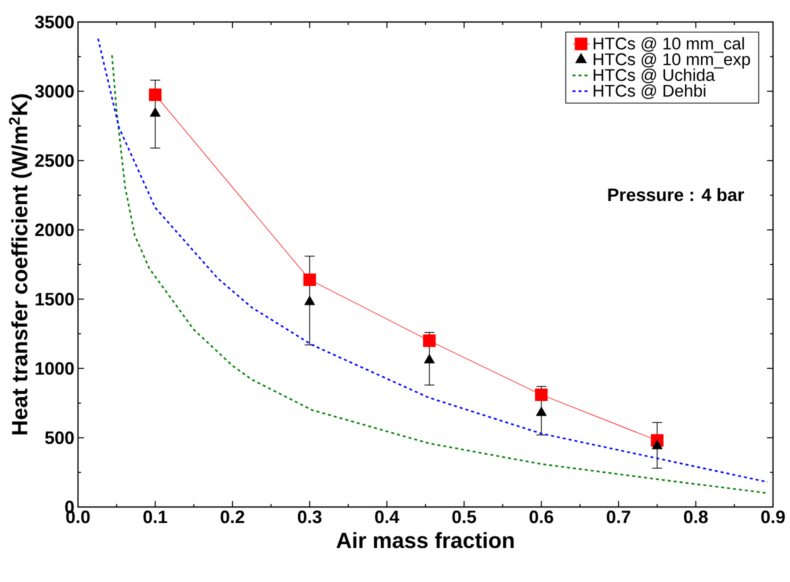 This screenshot has width=790, height=582. I want to click on legend-label: HTCs @ 10 mm_cal, so click(669, 45).